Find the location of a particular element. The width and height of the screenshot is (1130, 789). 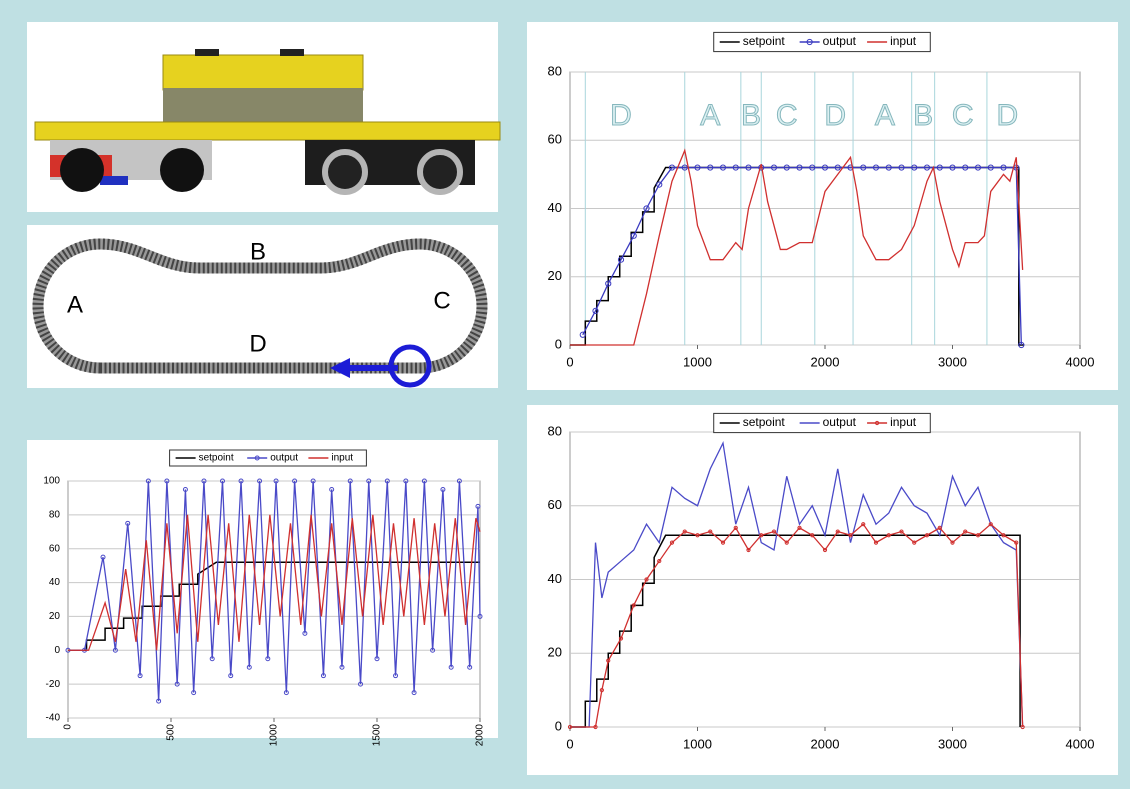

segment-label: D is located at coordinates (835, 115).